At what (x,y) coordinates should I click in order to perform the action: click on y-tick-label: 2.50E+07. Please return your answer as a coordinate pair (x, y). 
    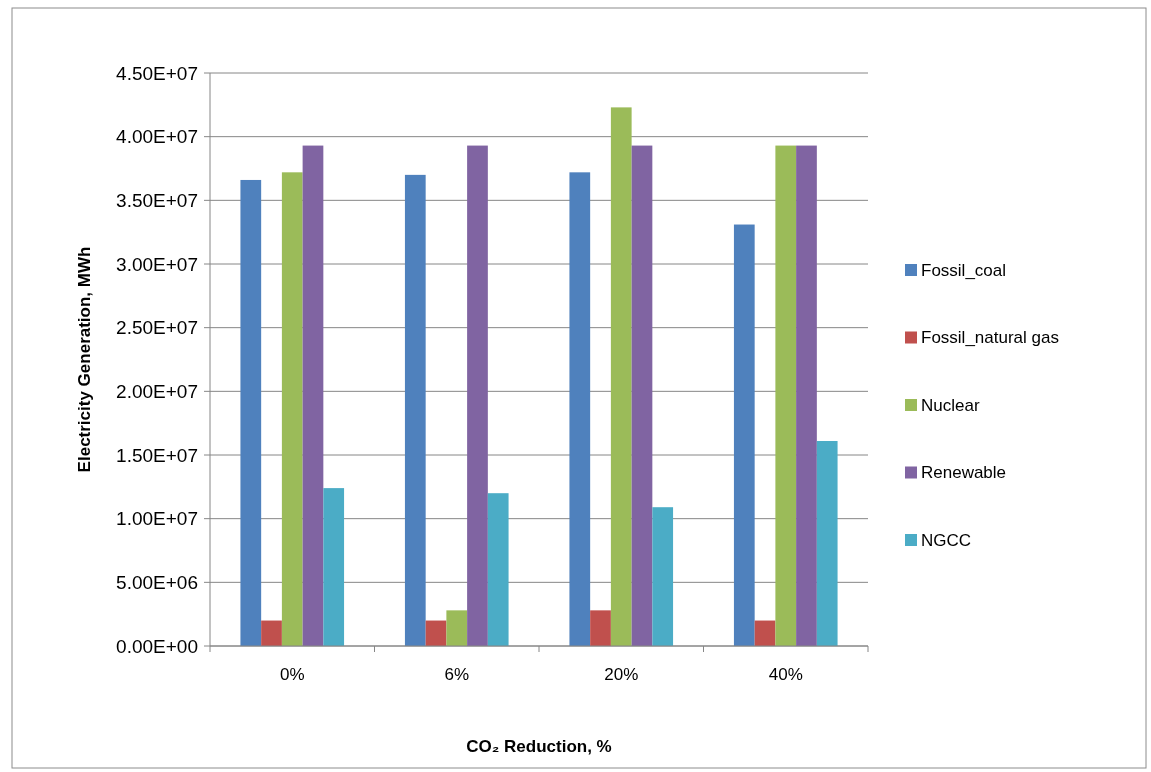
    Looking at the image, I should click on (157, 328).